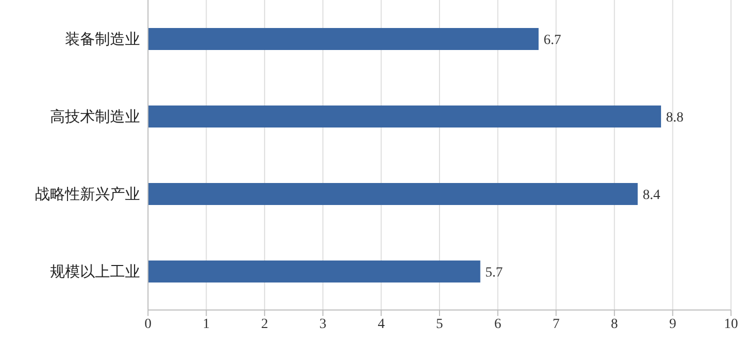 The height and width of the screenshot is (340, 751). What do you see at coordinates (675, 118) in the screenshot?
I see `data-label: 8.8` at bounding box center [675, 118].